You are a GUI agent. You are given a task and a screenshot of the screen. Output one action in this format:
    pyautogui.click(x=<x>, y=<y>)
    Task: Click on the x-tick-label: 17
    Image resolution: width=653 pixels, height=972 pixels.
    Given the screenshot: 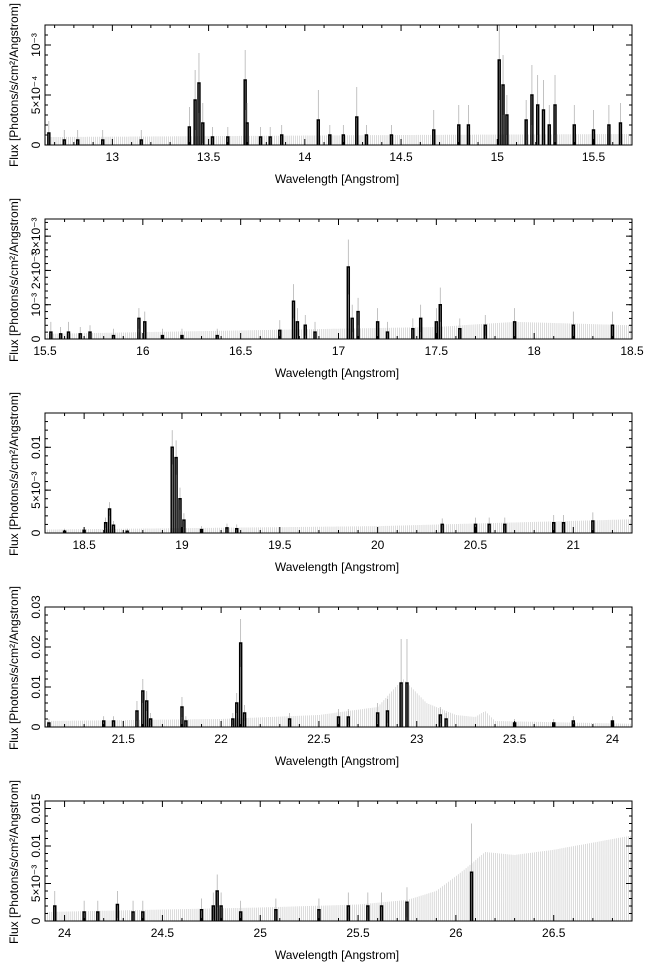 What is the action you would take?
    pyautogui.click(x=339, y=351)
    